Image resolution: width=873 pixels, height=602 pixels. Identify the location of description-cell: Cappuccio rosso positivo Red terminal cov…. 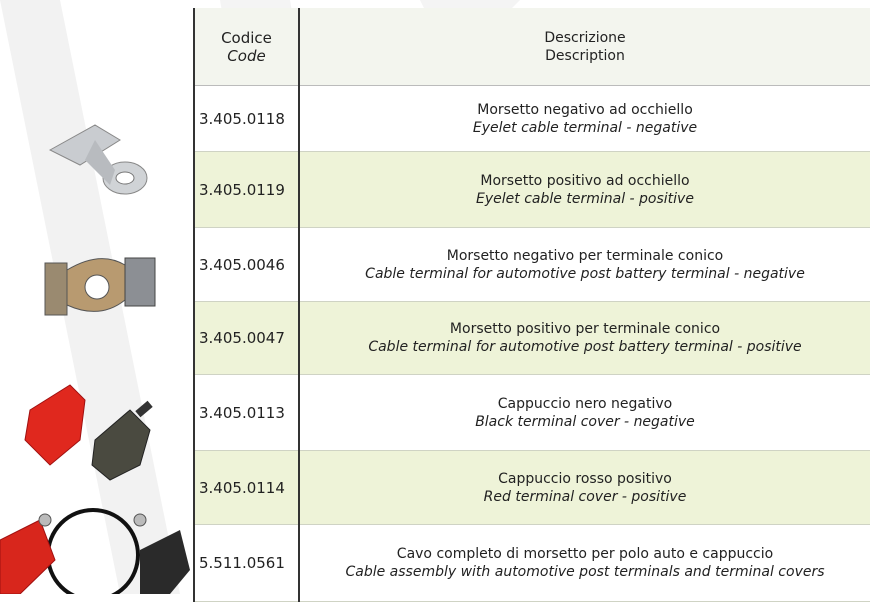
(584, 487).